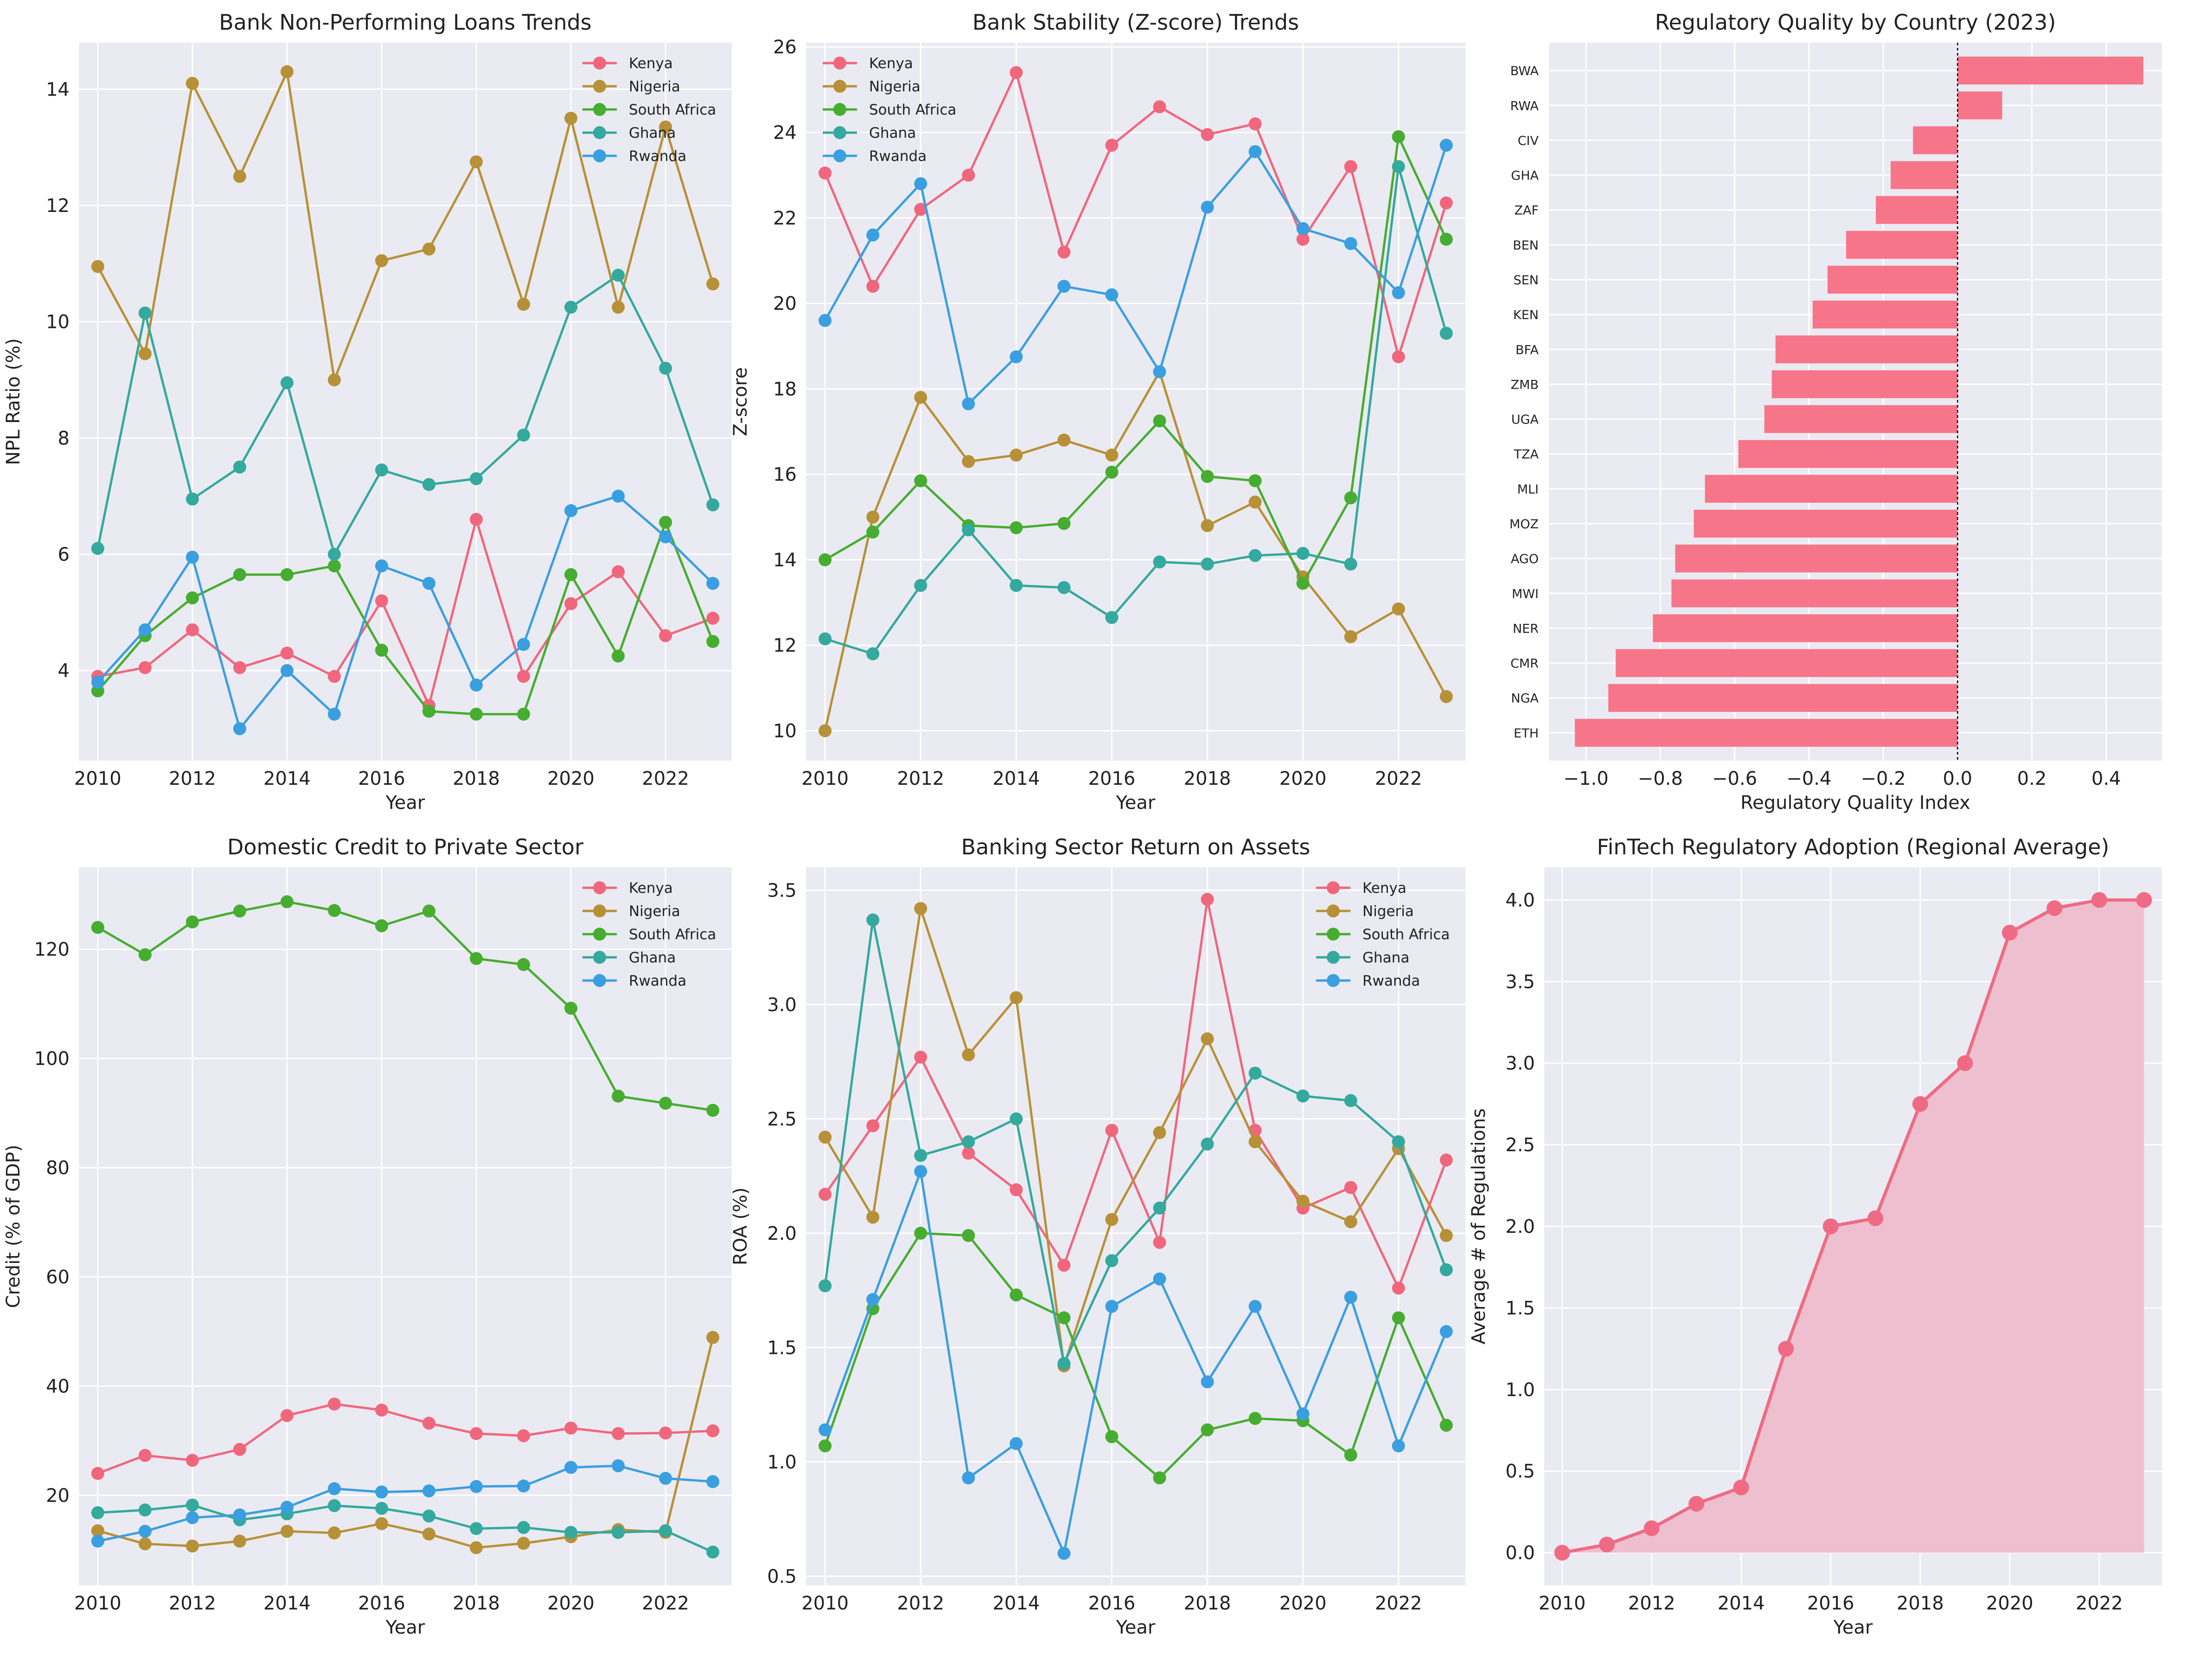 The height and width of the screenshot is (1654, 2212). Describe the element at coordinates (785, 218) in the screenshot. I see `y-tick-label: 22` at that location.